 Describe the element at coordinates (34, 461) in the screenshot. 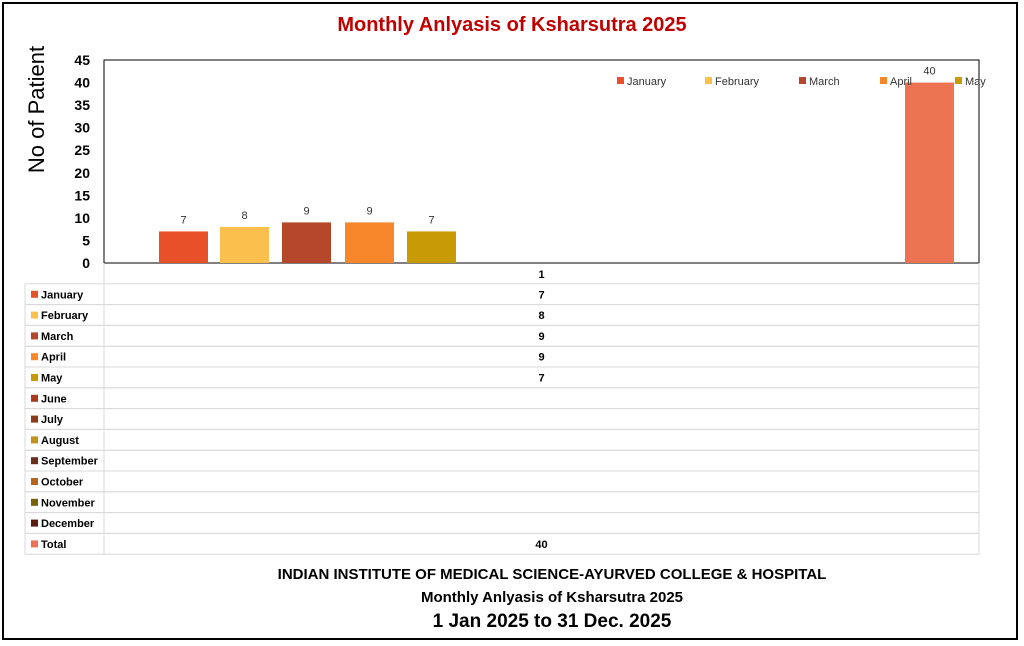

I see `table-swatch-september` at that location.